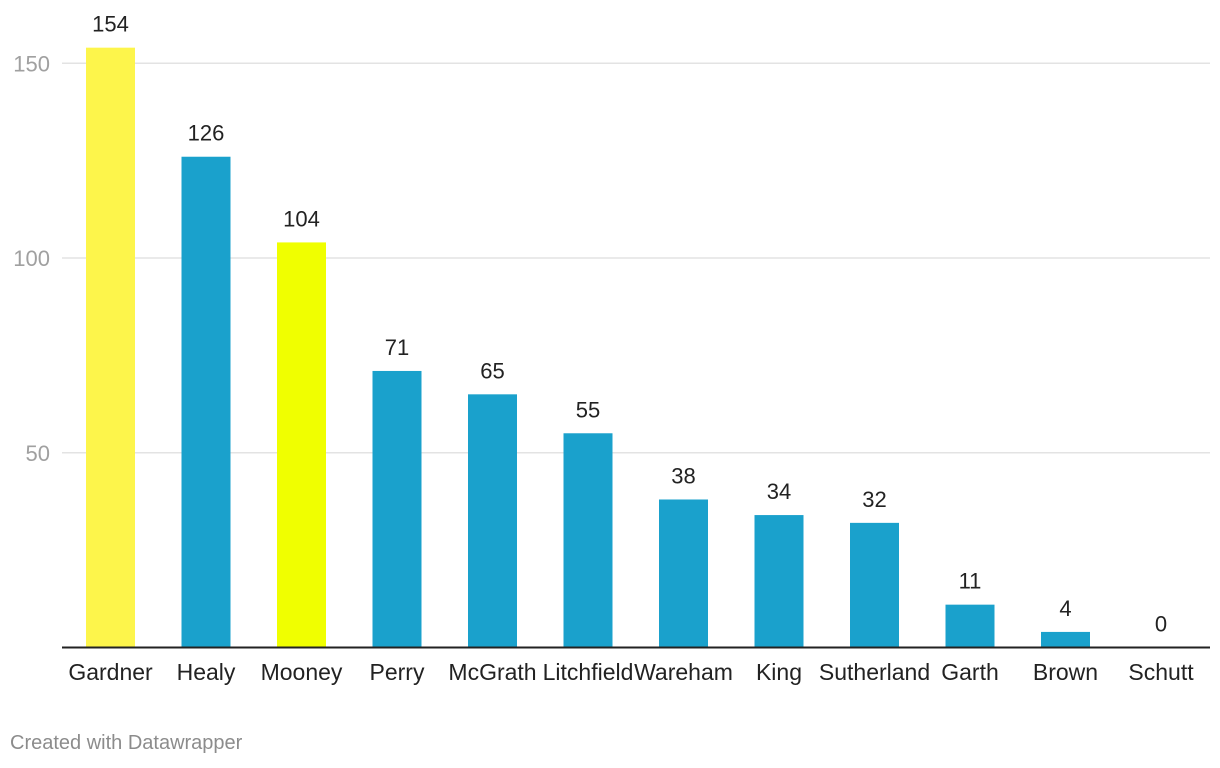 Image resolution: width=1220 pixels, height=768 pixels. Describe the element at coordinates (492, 370) in the screenshot. I see `bar-value-label: 65` at that location.